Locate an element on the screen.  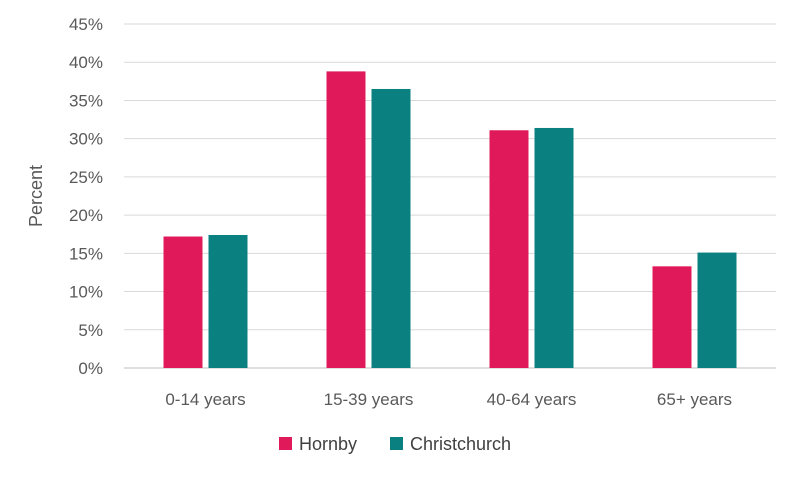
legend-label-christchurch: Christchurch is located at coordinates (460, 444).